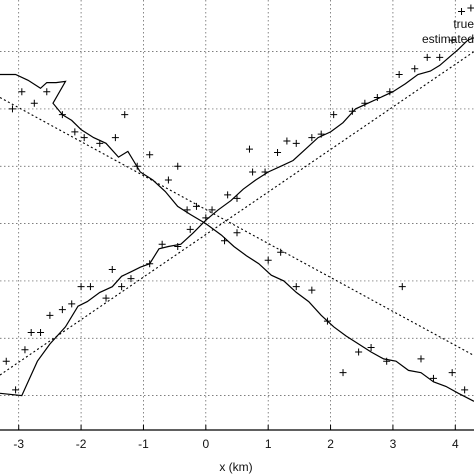 The width and height of the screenshot is (474, 474). I want to click on x-tick-label-6: 3, so click(393, 444).